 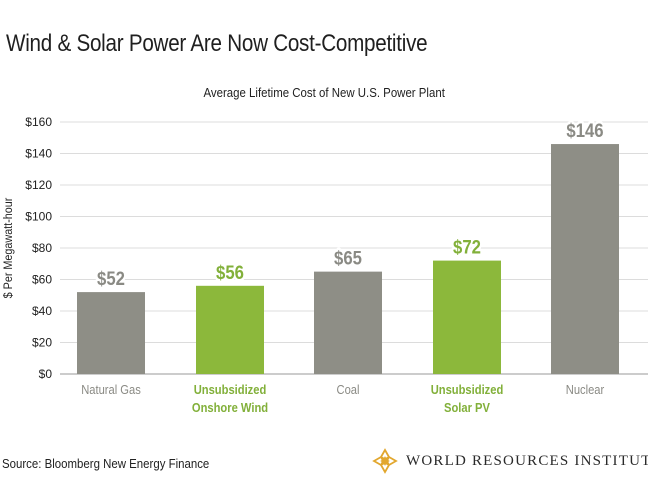 What do you see at coordinates (42, 343) in the screenshot?
I see `y-tick-label: $20` at bounding box center [42, 343].